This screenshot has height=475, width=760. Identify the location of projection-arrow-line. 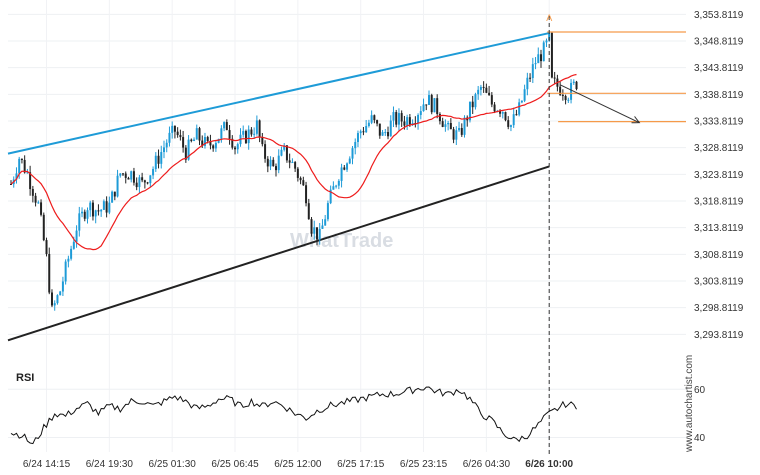
(599, 104).